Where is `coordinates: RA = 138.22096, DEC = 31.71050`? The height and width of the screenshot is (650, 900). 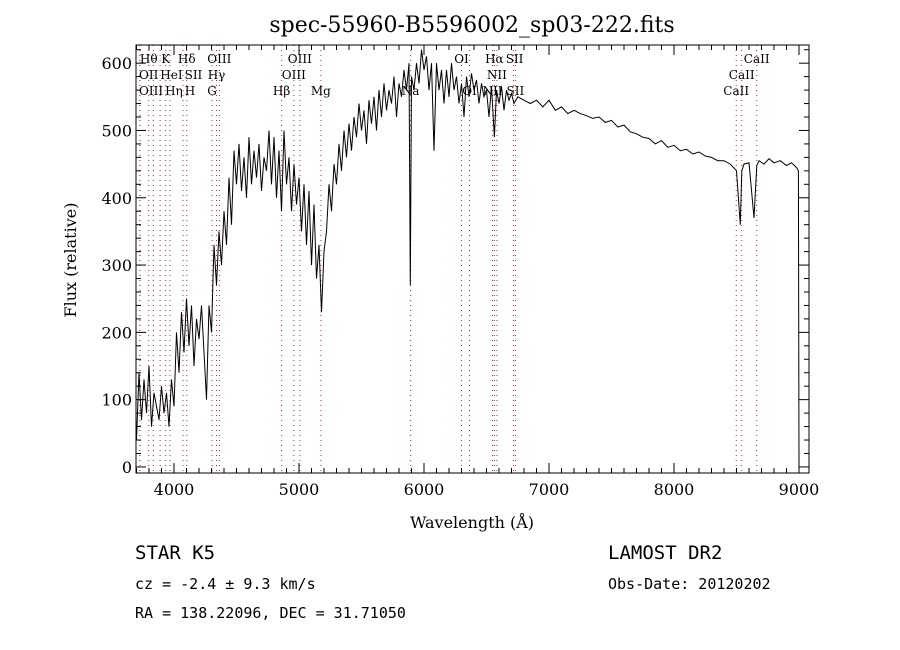
coordinates: RA = 138.22096, DEC = 31.71050 is located at coordinates (270, 613).